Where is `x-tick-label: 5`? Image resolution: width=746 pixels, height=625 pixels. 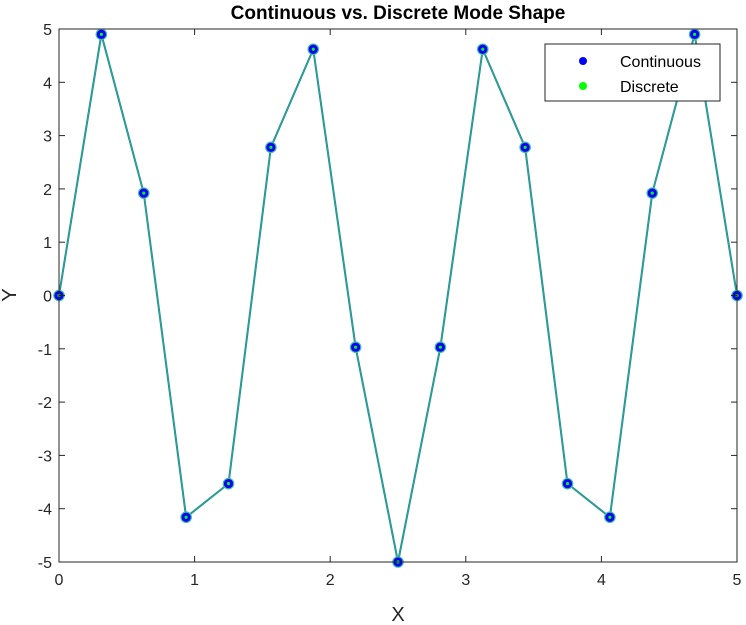 x-tick-label: 5 is located at coordinates (737, 580).